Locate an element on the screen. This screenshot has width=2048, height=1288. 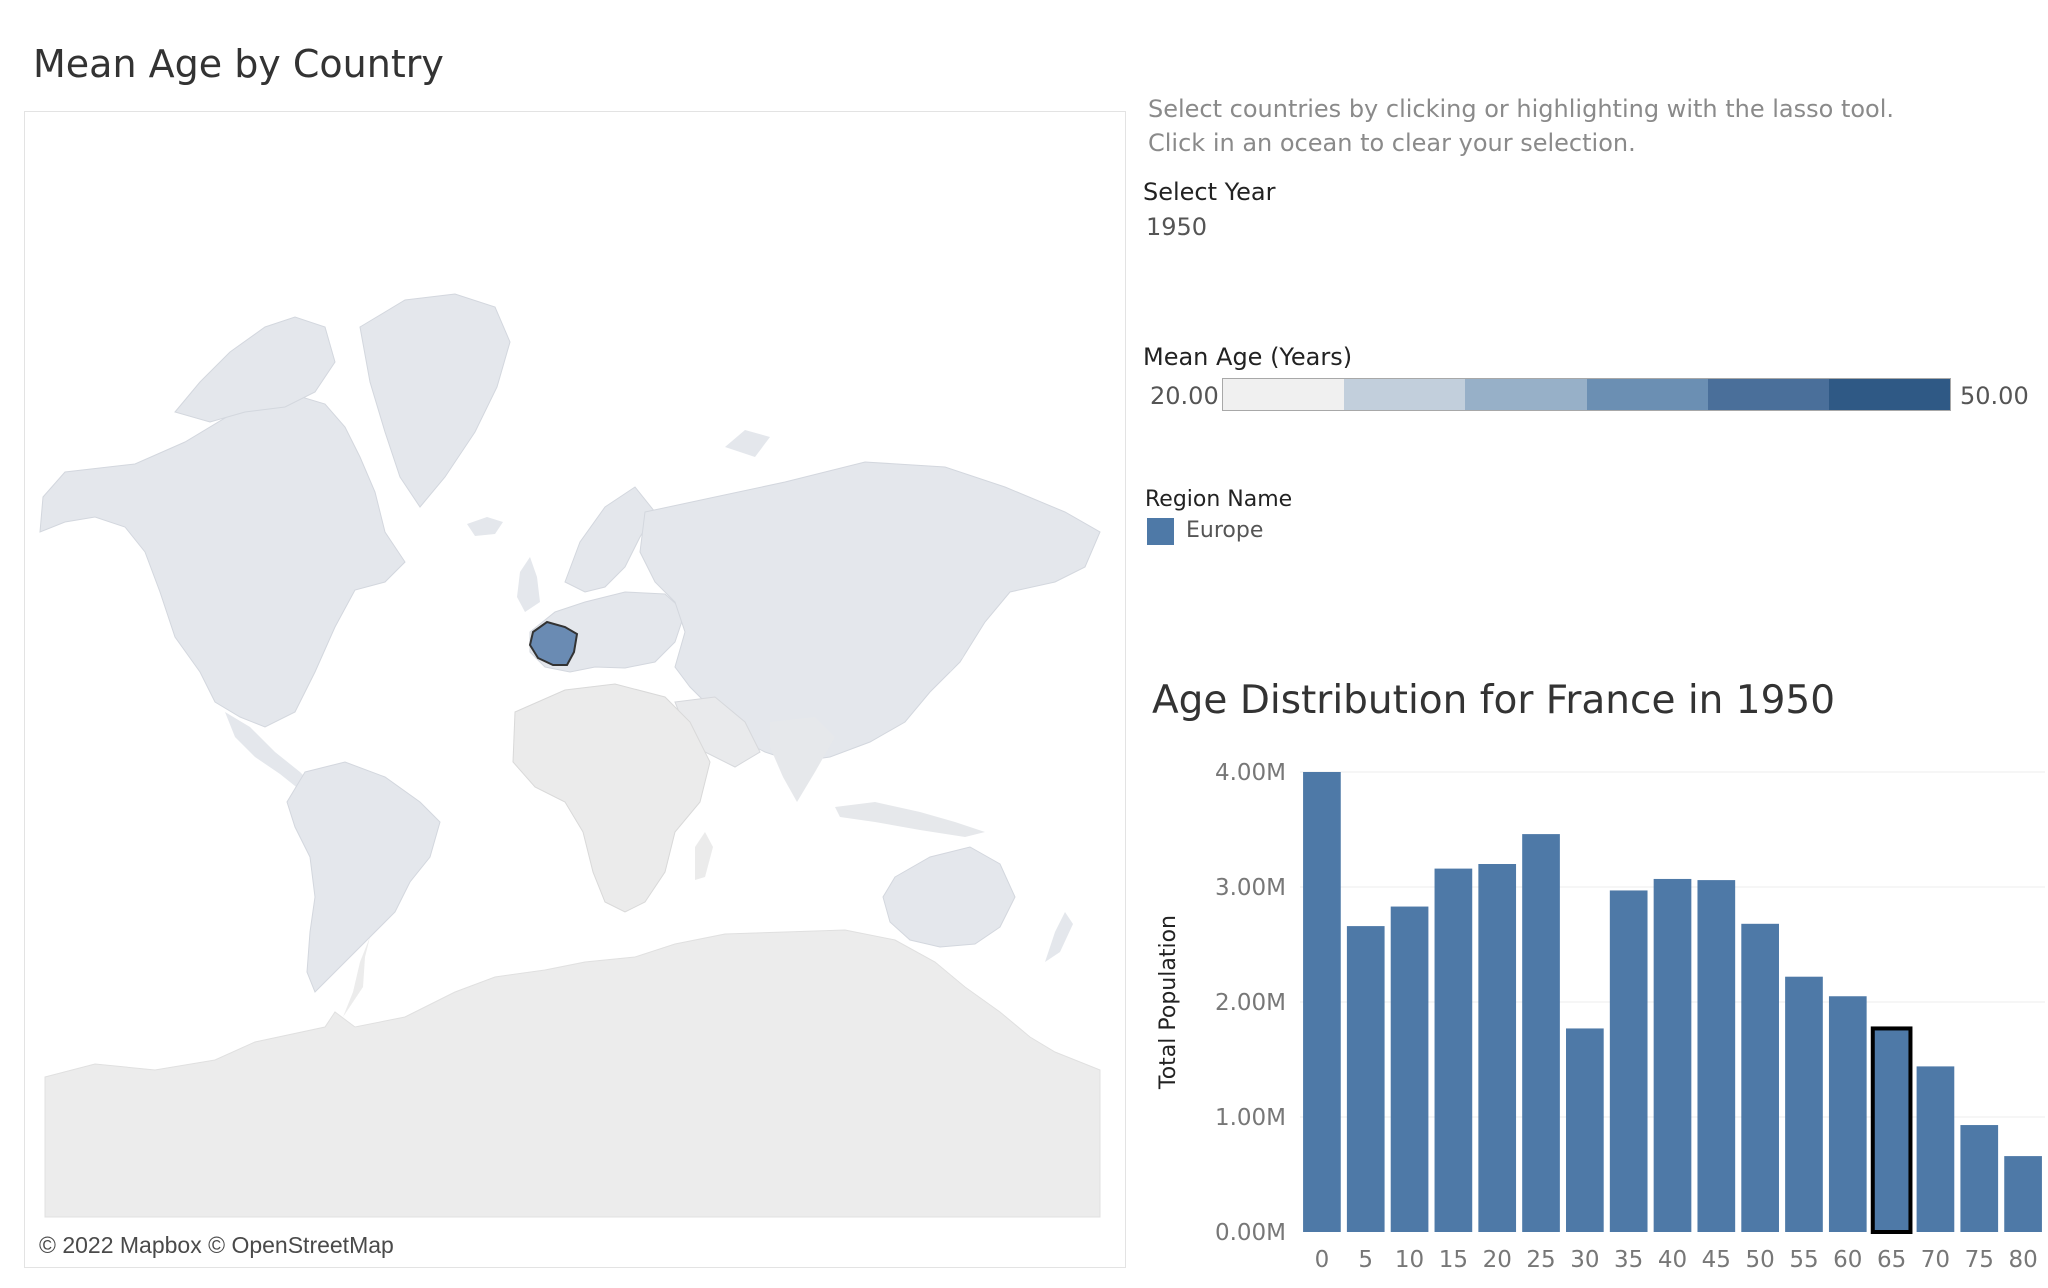
x-tick-label: 20 is located at coordinates (1497, 1260).